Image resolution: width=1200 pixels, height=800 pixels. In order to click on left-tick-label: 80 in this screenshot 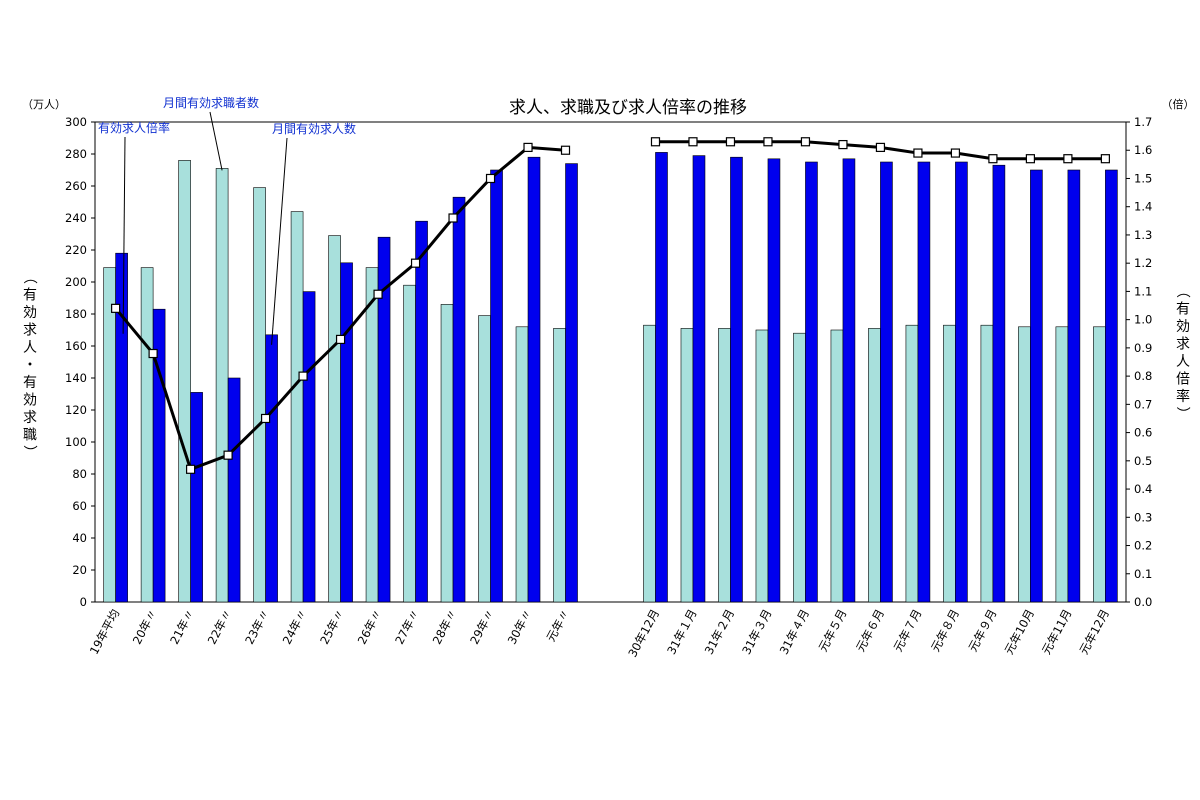, I will do `click(79, 474)`.